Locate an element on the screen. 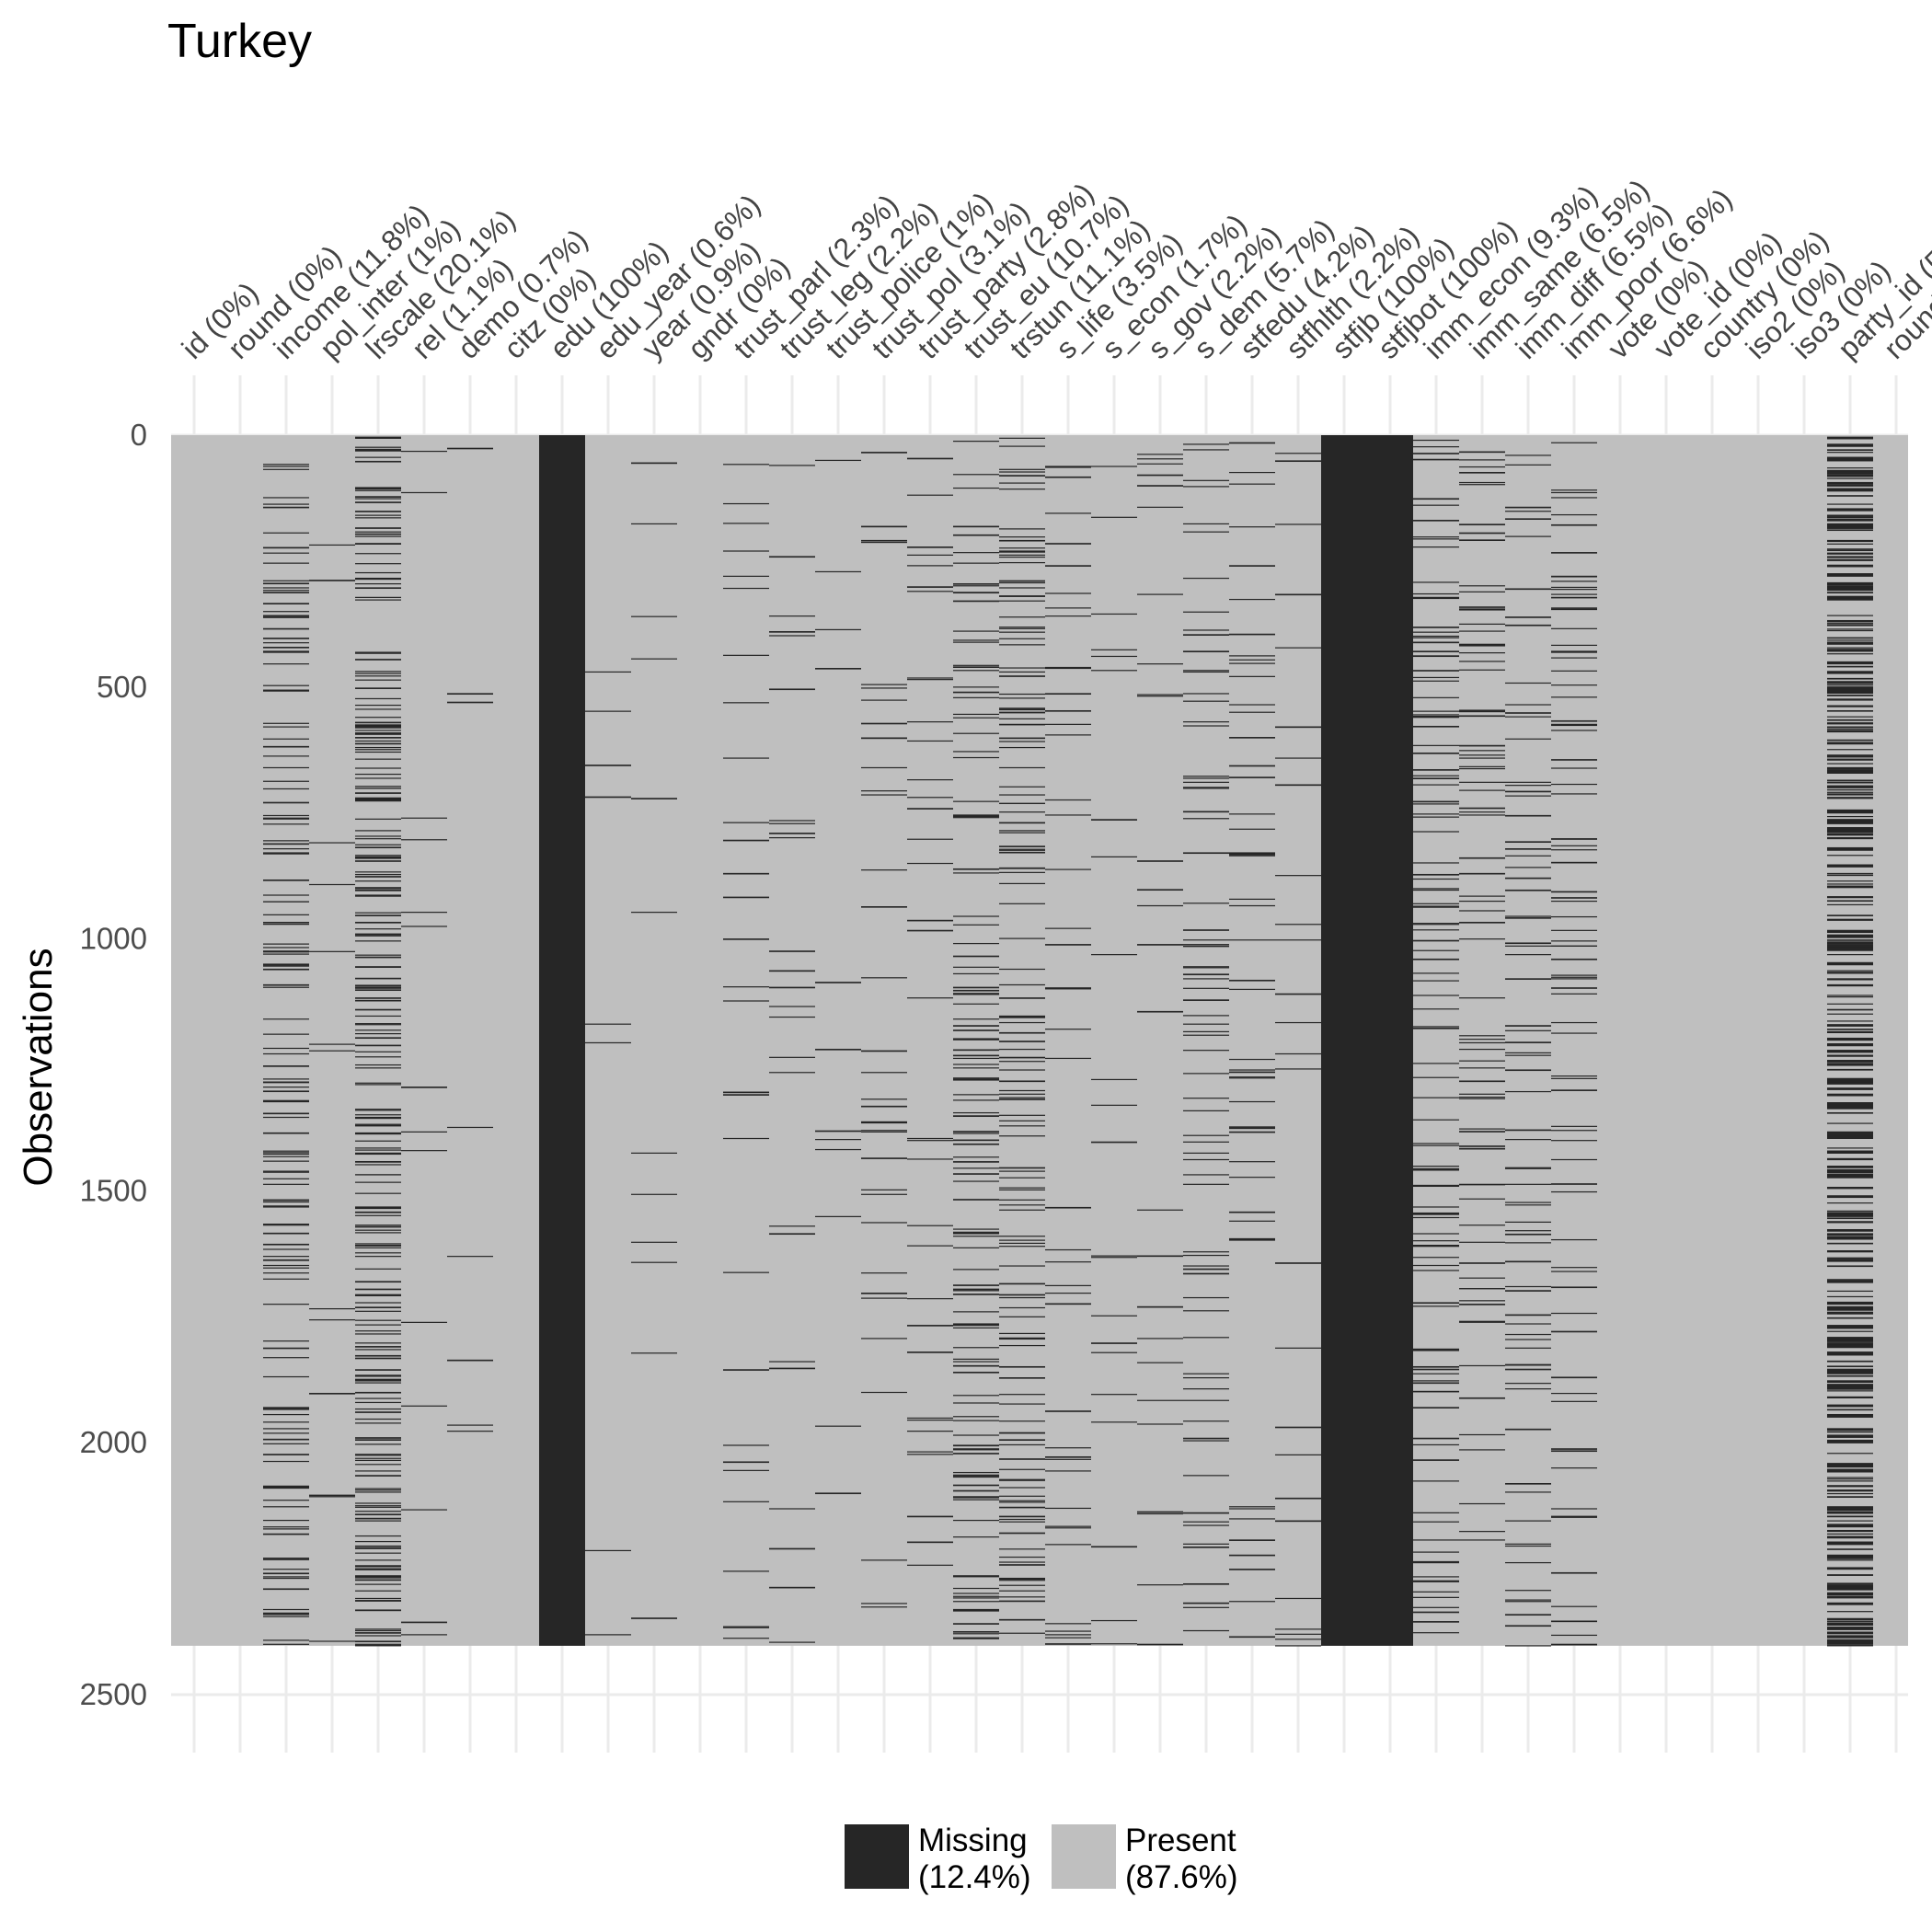 This screenshot has width=1932, height=1932. missing-mark-demo is located at coordinates (470, 1257).